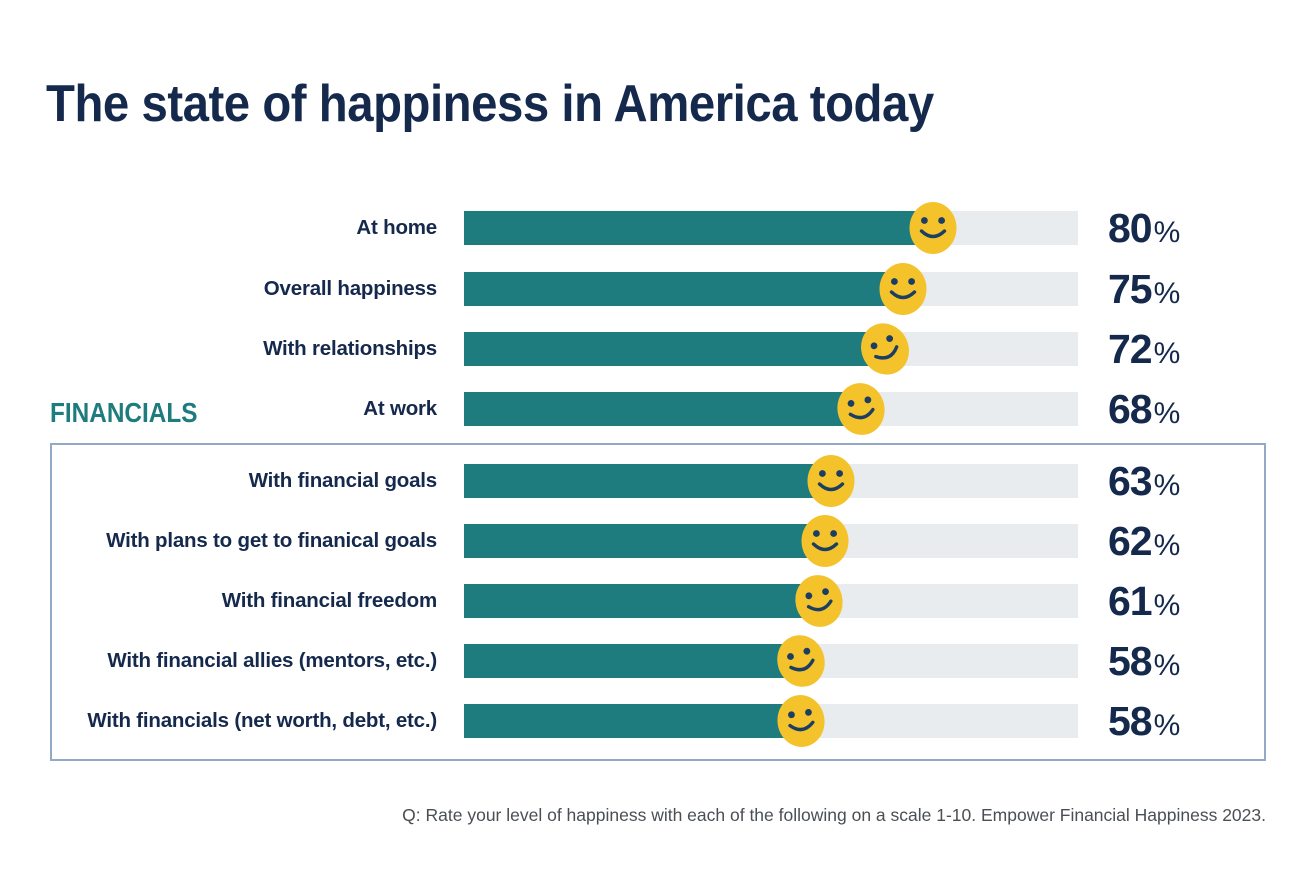 The height and width of the screenshot is (879, 1313). I want to click on bar-value-number: 72, so click(1130, 349).